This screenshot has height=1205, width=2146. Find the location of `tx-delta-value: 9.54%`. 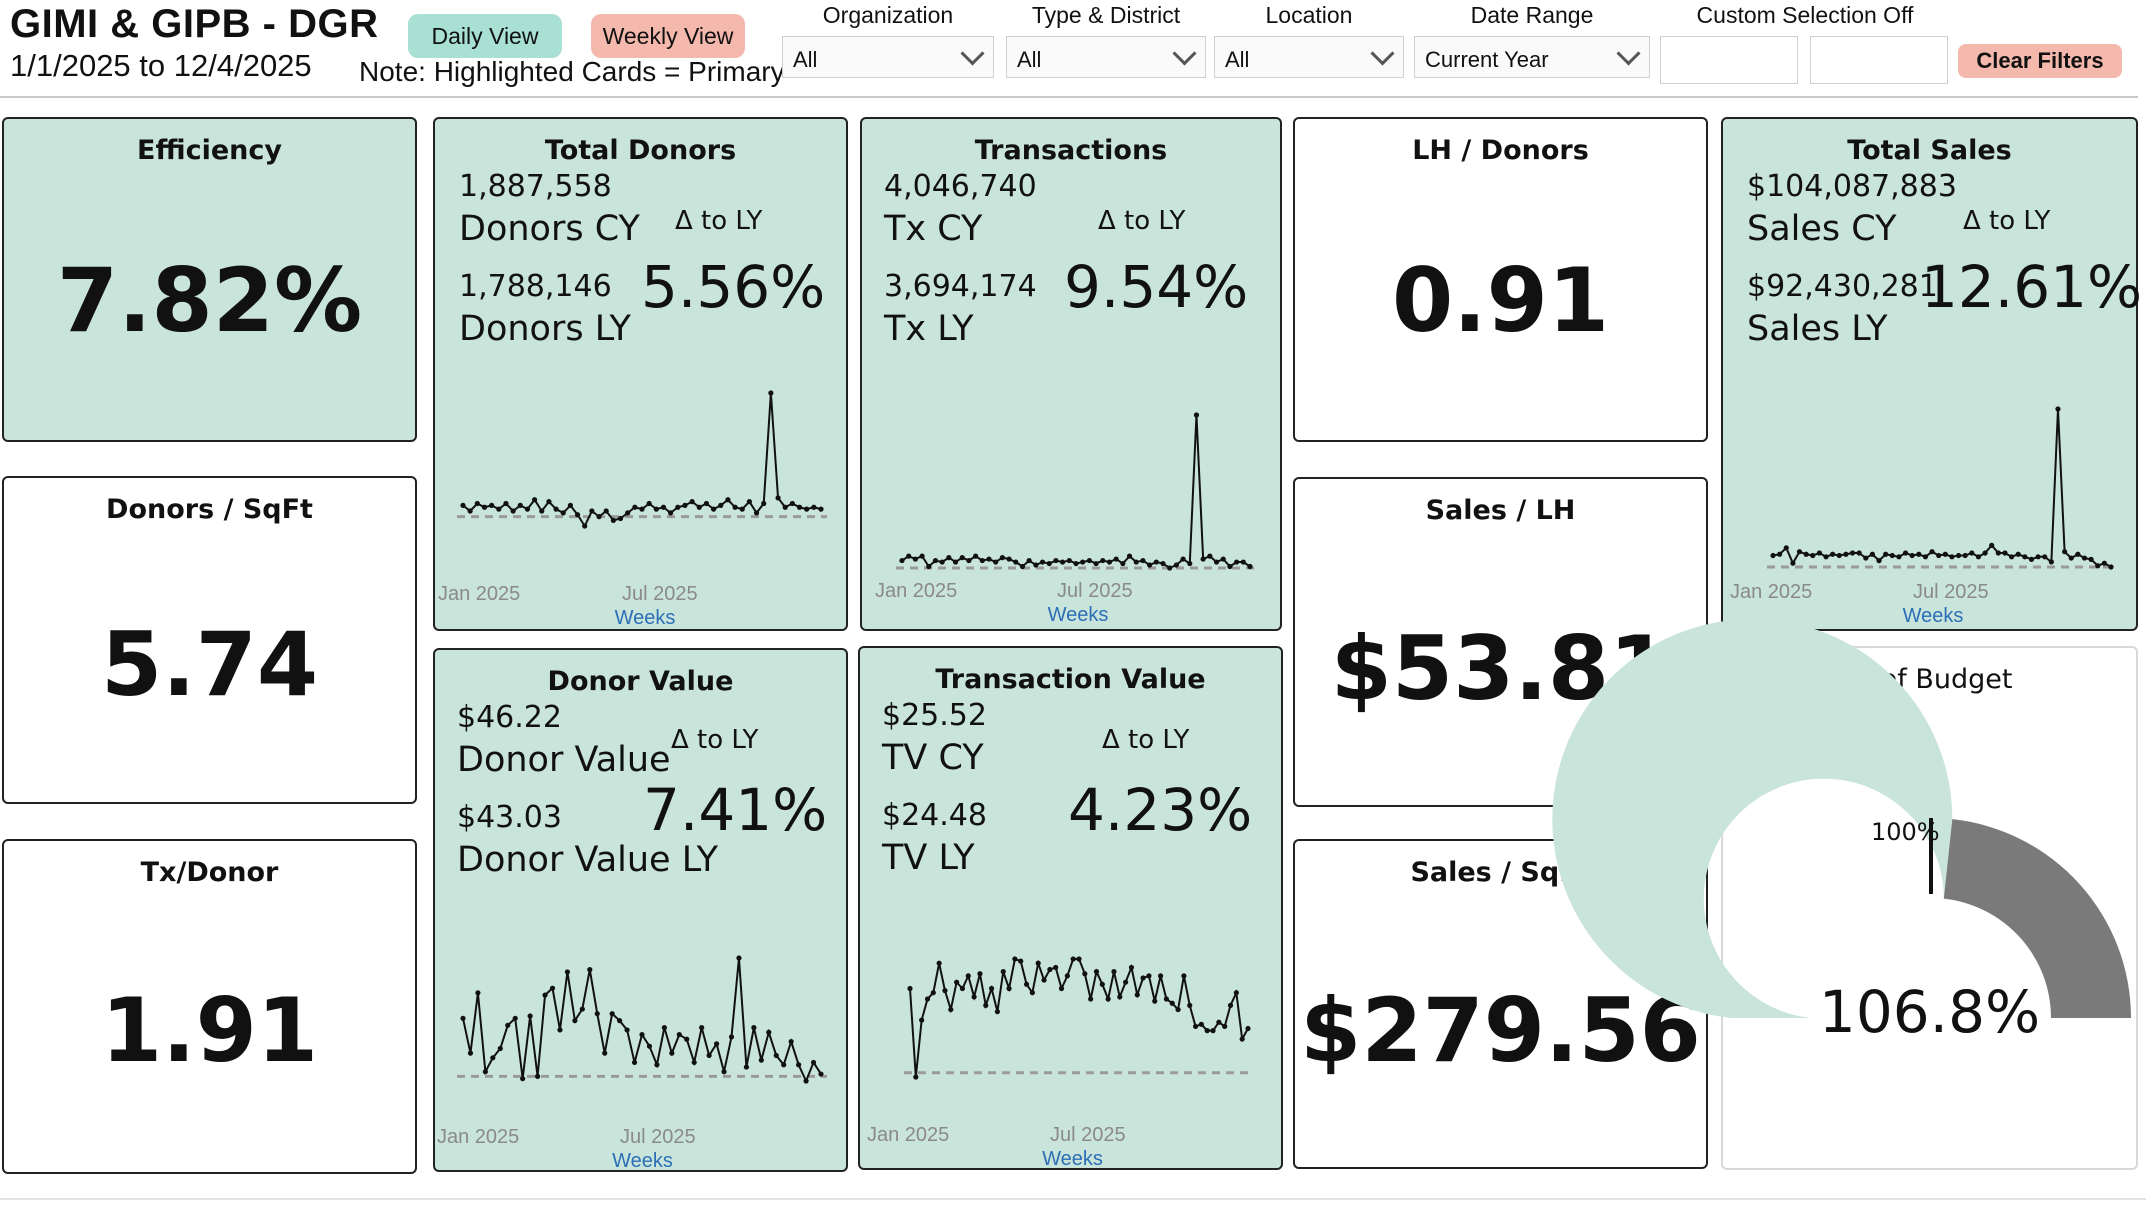

tx-delta-value: 9.54% is located at coordinates (1156, 287).